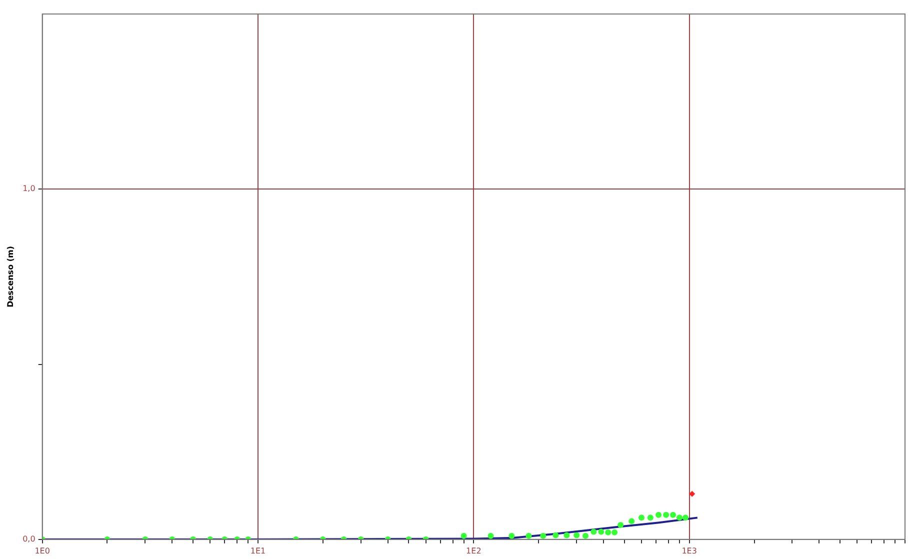 The width and height of the screenshot is (909, 559). What do you see at coordinates (258, 551) in the screenshot?
I see `x-tick-label: 1E1` at bounding box center [258, 551].